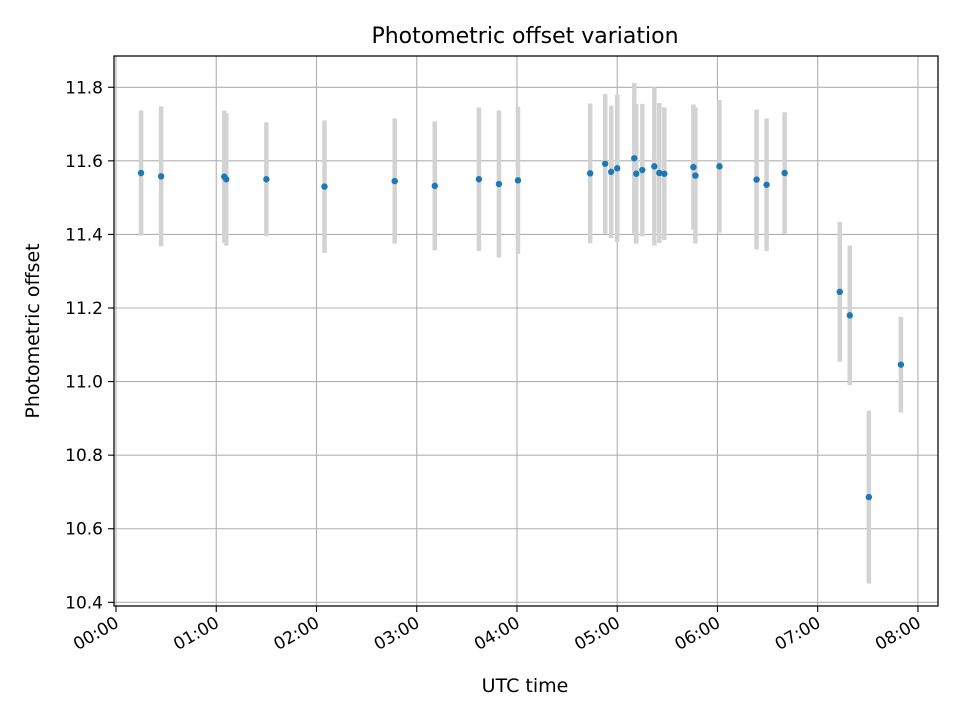 Image resolution: width=960 pixels, height=720 pixels. I want to click on y-tick-label: 10.8, so click(84, 456).